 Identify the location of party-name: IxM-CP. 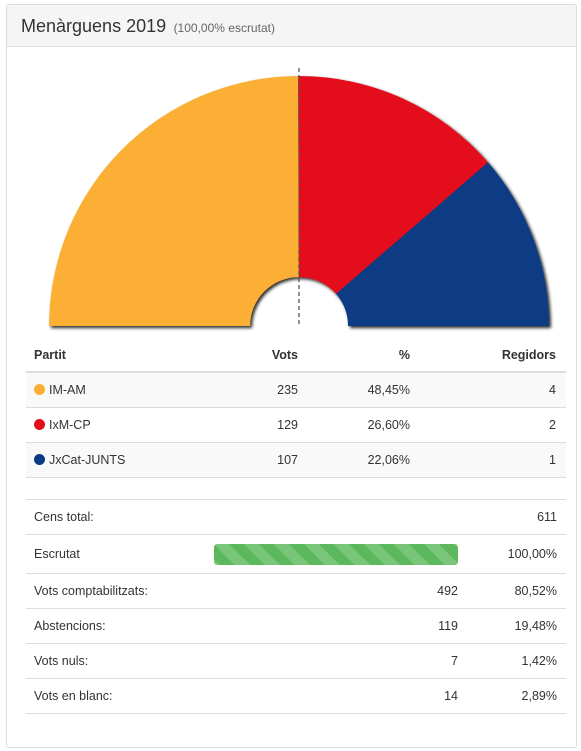
(70, 424).